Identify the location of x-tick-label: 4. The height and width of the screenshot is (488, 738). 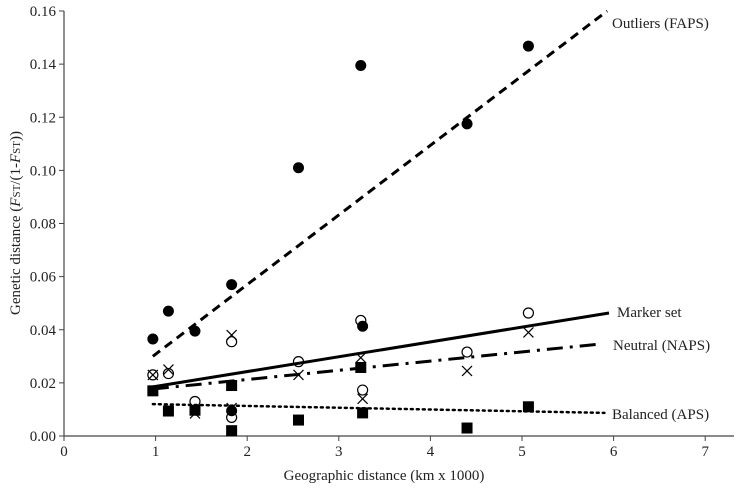
(431, 452).